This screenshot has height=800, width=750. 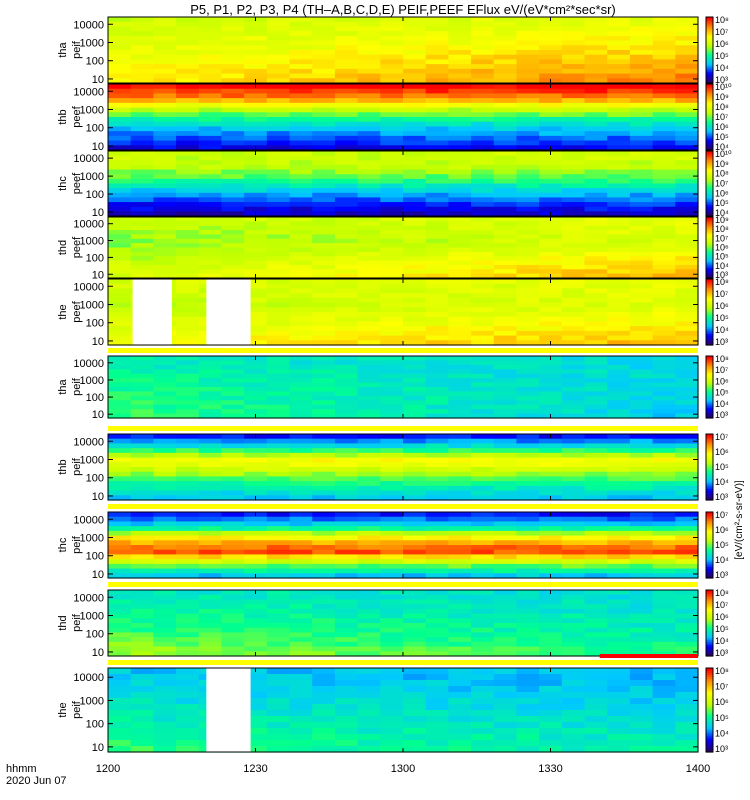 What do you see at coordinates (722, 452) in the screenshot?
I see `colorbar-tick-label: 10⁶` at bounding box center [722, 452].